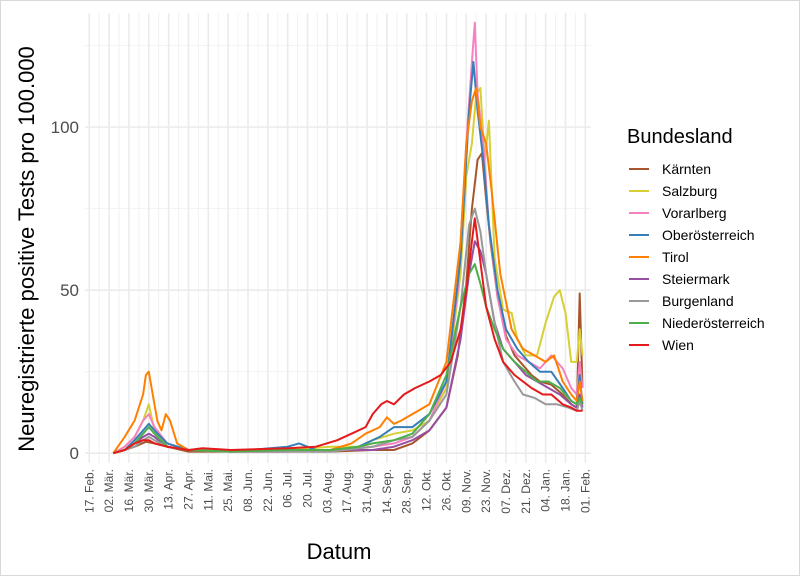 The width and height of the screenshot is (800, 576). What do you see at coordinates (308, 488) in the screenshot?
I see `x-tick-label: 20. Jul.` at bounding box center [308, 488].